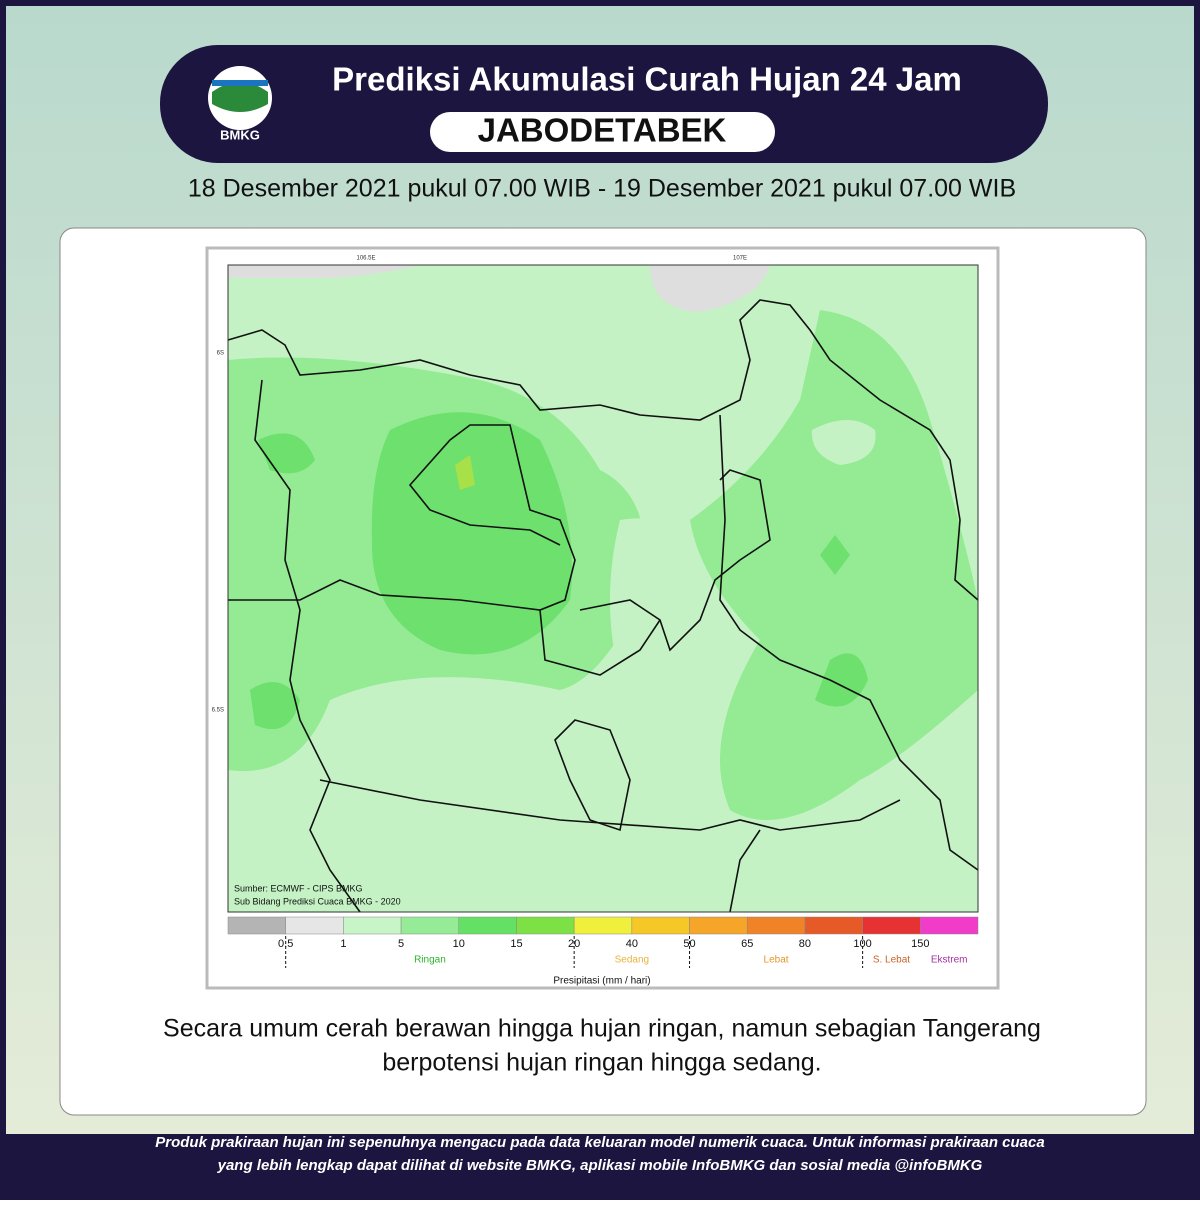  I want to click on legend-axis-label: Presipitasi (mm / hari), so click(601, 981).